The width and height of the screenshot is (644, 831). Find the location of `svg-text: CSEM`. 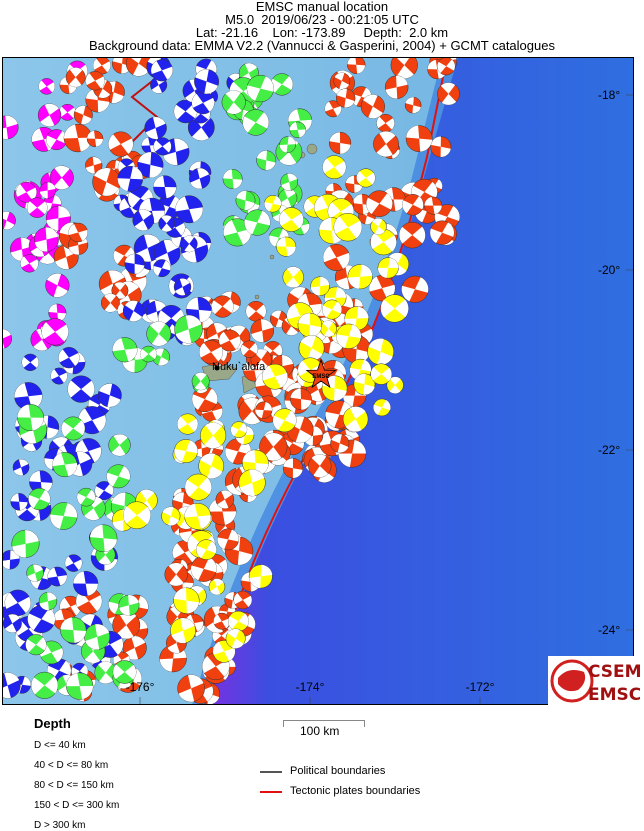

svg-text: CSEM is located at coordinates (614, 672).